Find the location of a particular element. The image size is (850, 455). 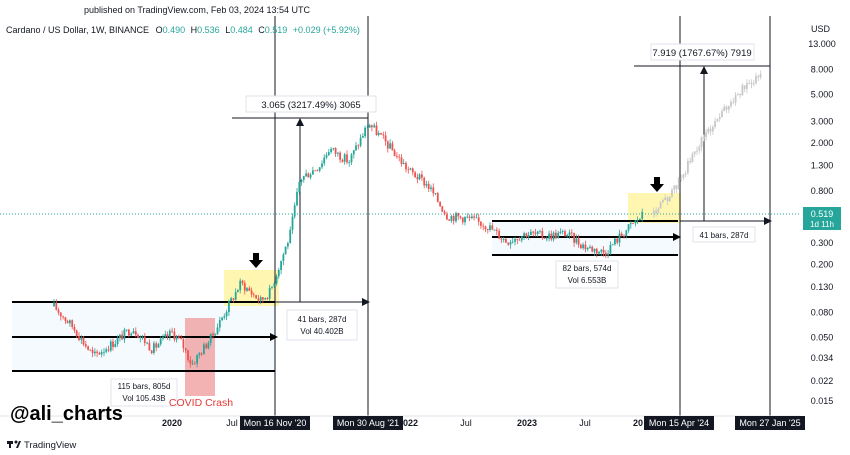

price-tick-6: 0.800 is located at coordinates (822, 191).